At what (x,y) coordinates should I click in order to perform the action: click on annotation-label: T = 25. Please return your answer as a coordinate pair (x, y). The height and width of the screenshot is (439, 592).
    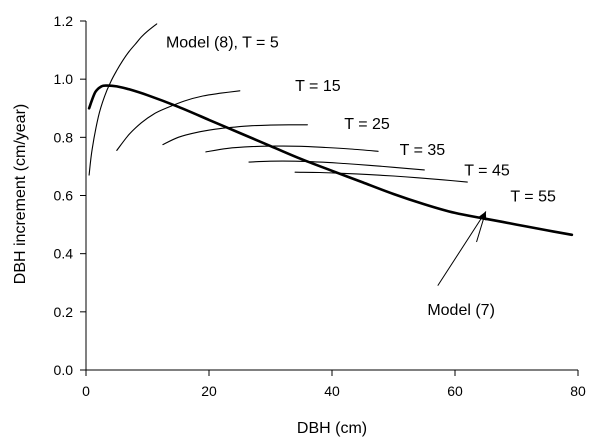
    Looking at the image, I should click on (367, 124).